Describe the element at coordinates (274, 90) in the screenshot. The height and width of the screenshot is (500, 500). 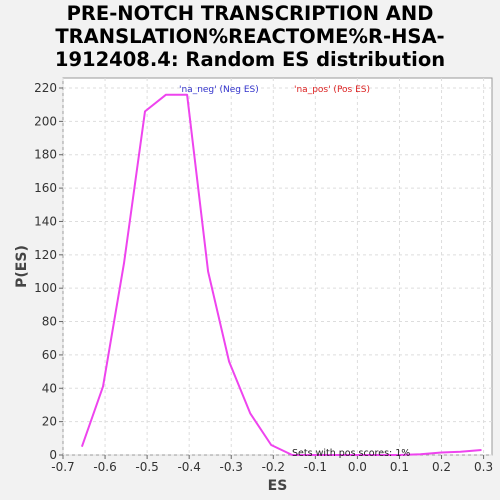
I see `legend: 'na_neg' (Neg ES) 'na_pos' (Pos ES)` at that location.